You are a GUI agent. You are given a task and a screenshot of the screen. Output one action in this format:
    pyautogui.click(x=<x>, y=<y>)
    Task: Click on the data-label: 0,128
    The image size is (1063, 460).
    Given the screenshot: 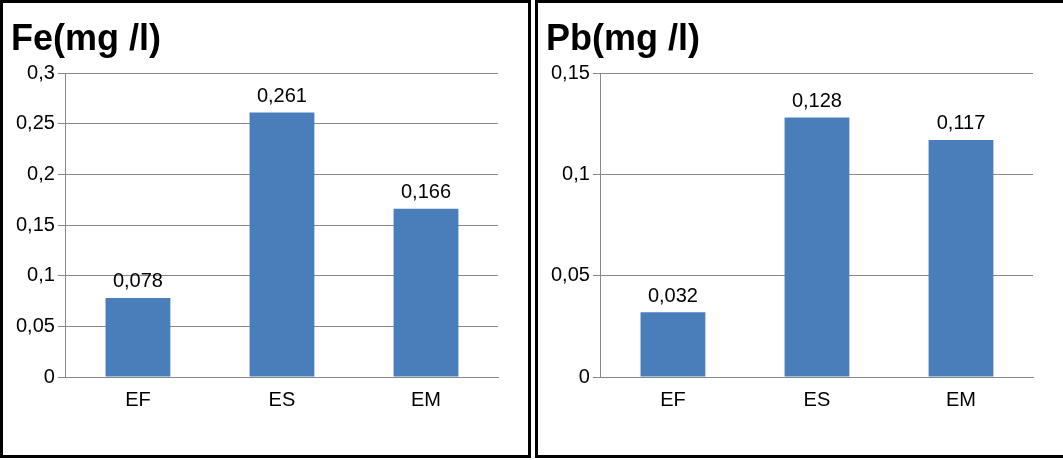 What is the action you would take?
    pyautogui.click(x=816, y=100)
    